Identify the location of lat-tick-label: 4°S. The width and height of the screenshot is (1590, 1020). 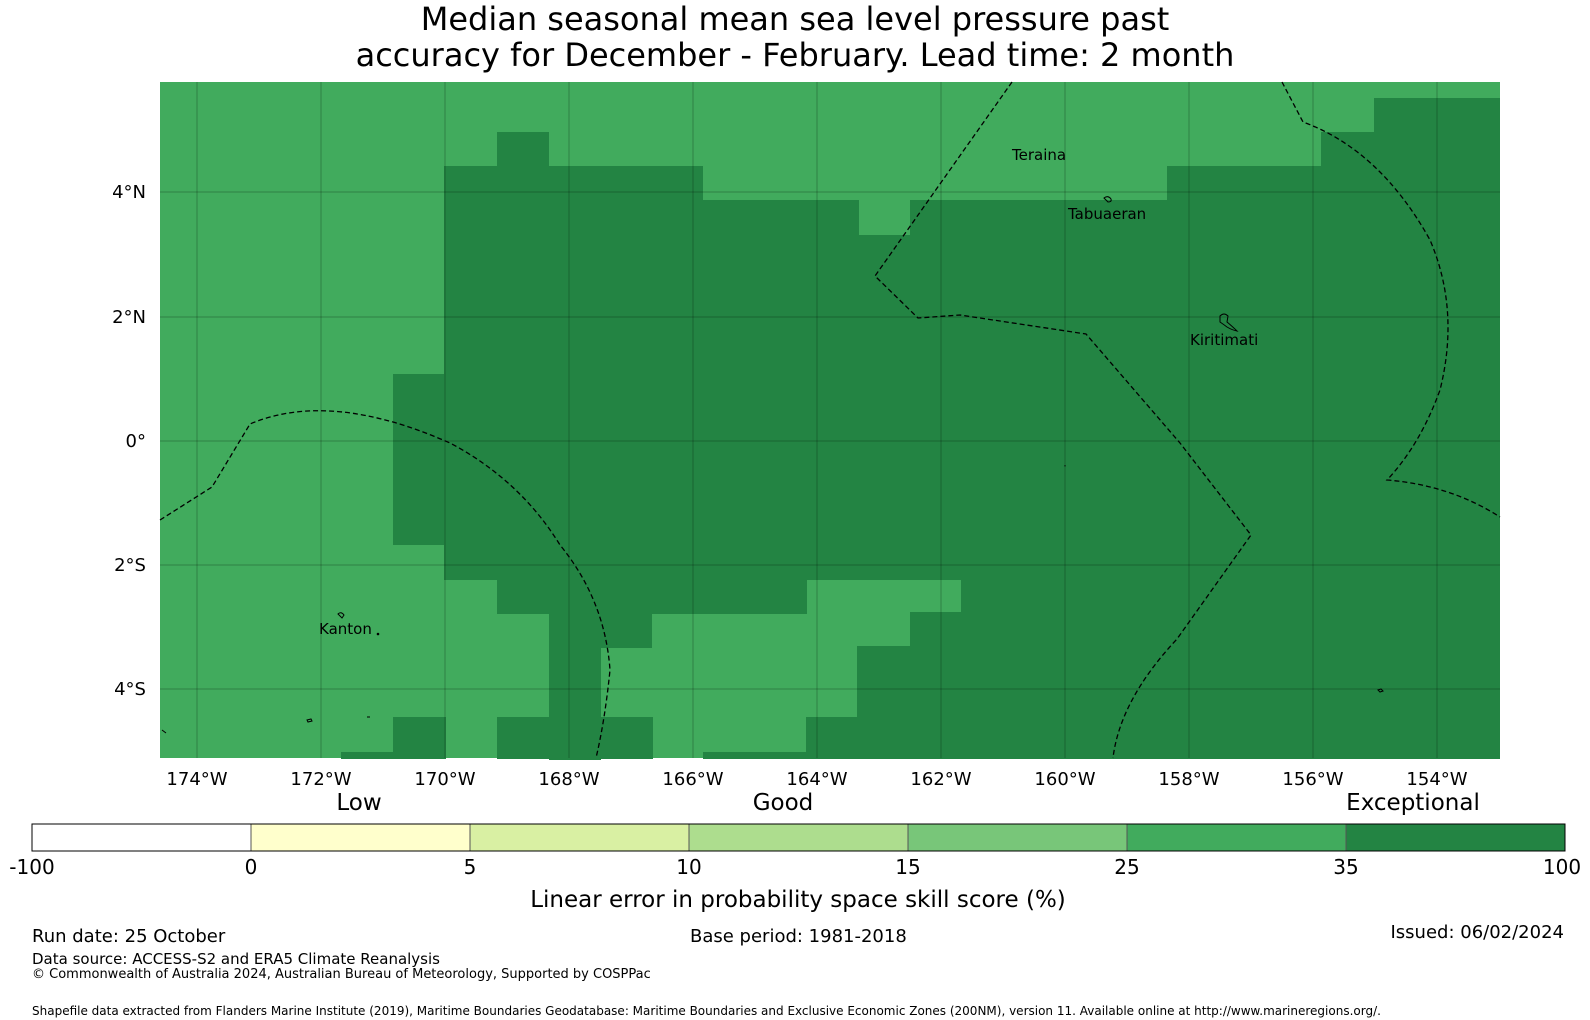
(130, 689).